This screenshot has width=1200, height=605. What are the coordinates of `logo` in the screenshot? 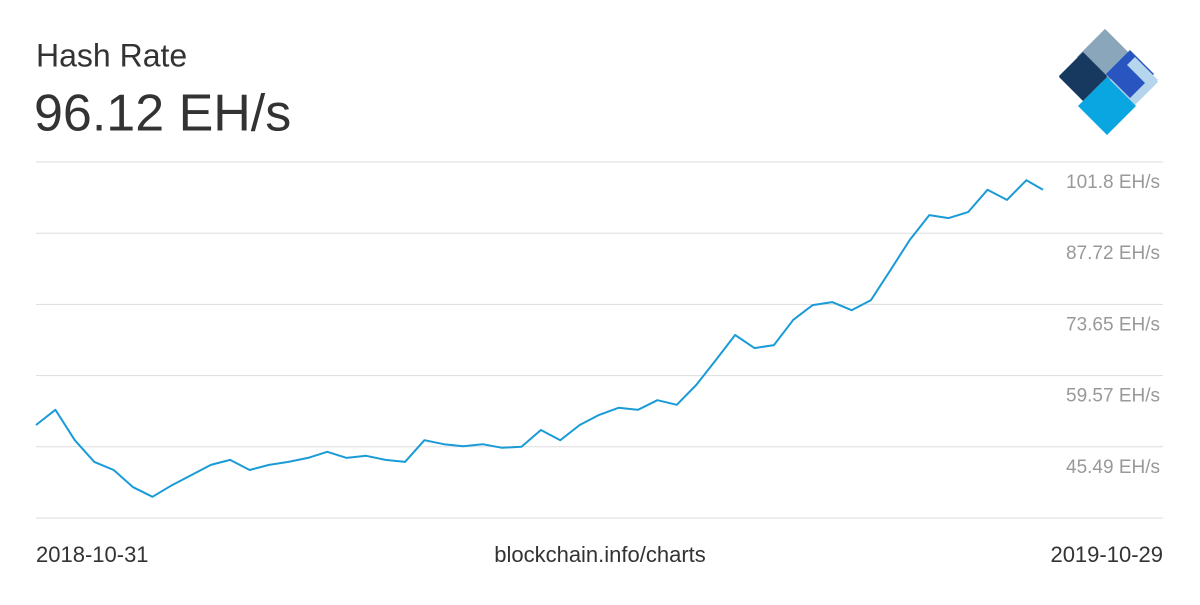 It's located at (1108, 82).